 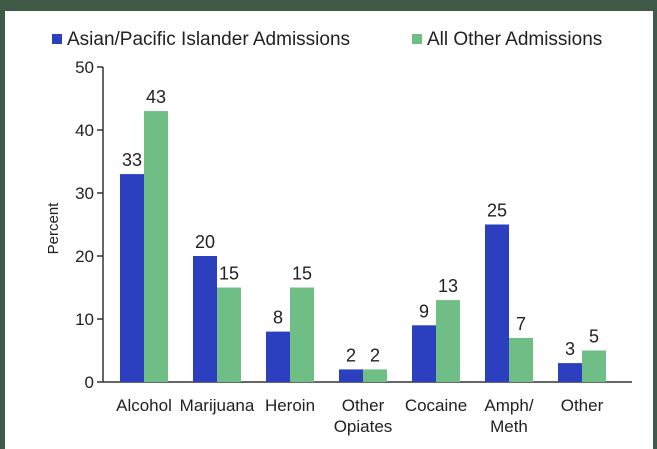 What do you see at coordinates (448, 286) in the screenshot?
I see `value-label-s1-c4: 13` at bounding box center [448, 286].